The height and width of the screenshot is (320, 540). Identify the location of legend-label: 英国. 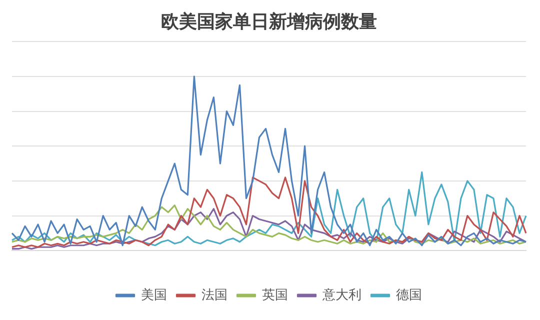
(275, 295).